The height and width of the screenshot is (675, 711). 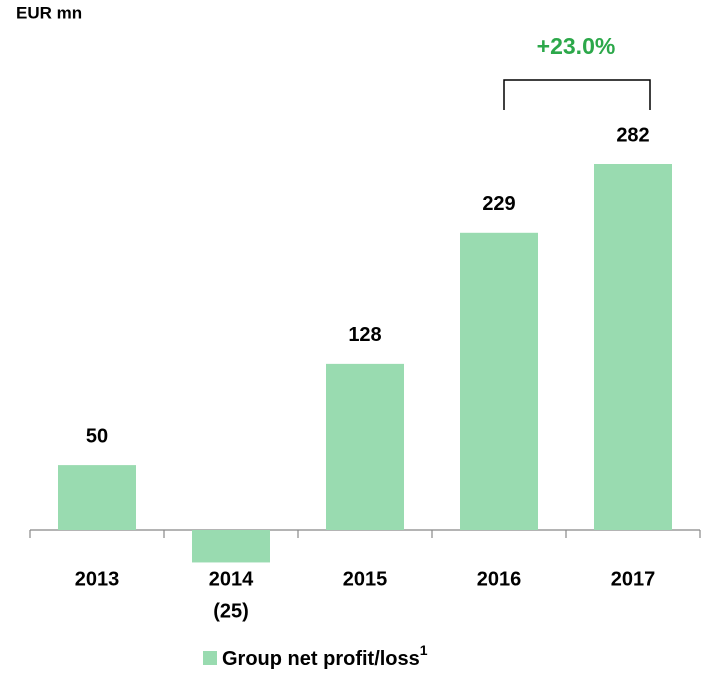 I want to click on legend-entry: Group net profit/loss1, so click(x=325, y=656).